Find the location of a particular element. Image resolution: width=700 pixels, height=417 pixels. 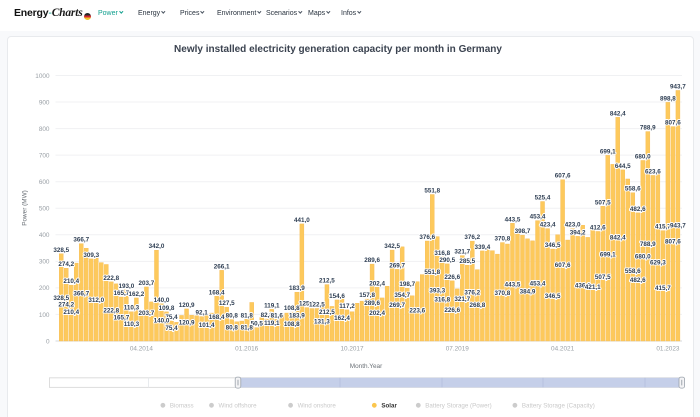

svg-text: 285,5 is located at coordinates (467, 261).